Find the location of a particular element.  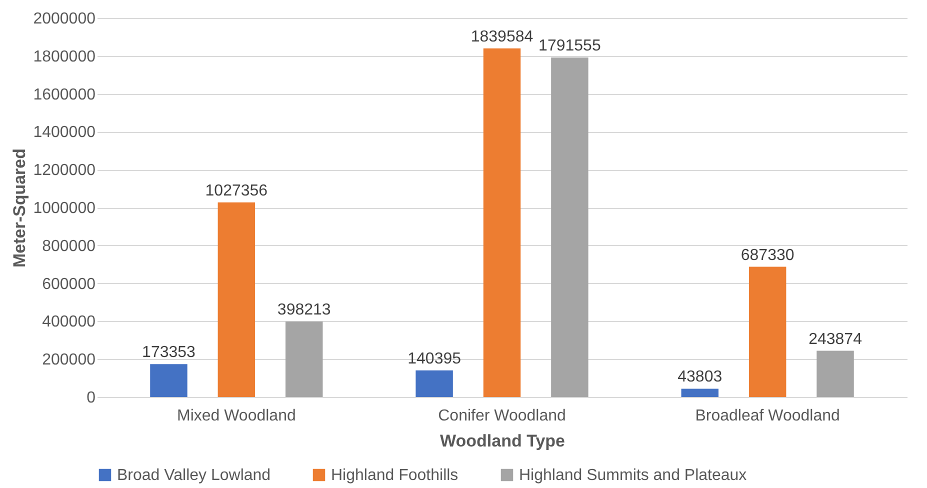

y-tick-label: 0 is located at coordinates (91, 398).